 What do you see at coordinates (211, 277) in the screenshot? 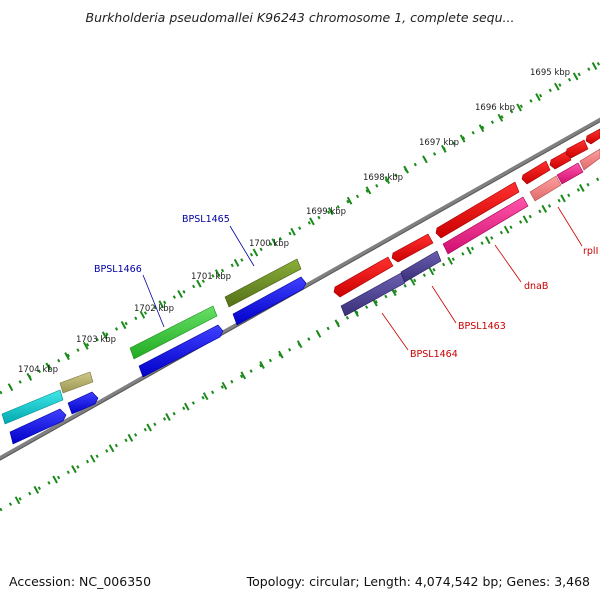
I see `ruler-label: 1701 kbp` at bounding box center [211, 277].